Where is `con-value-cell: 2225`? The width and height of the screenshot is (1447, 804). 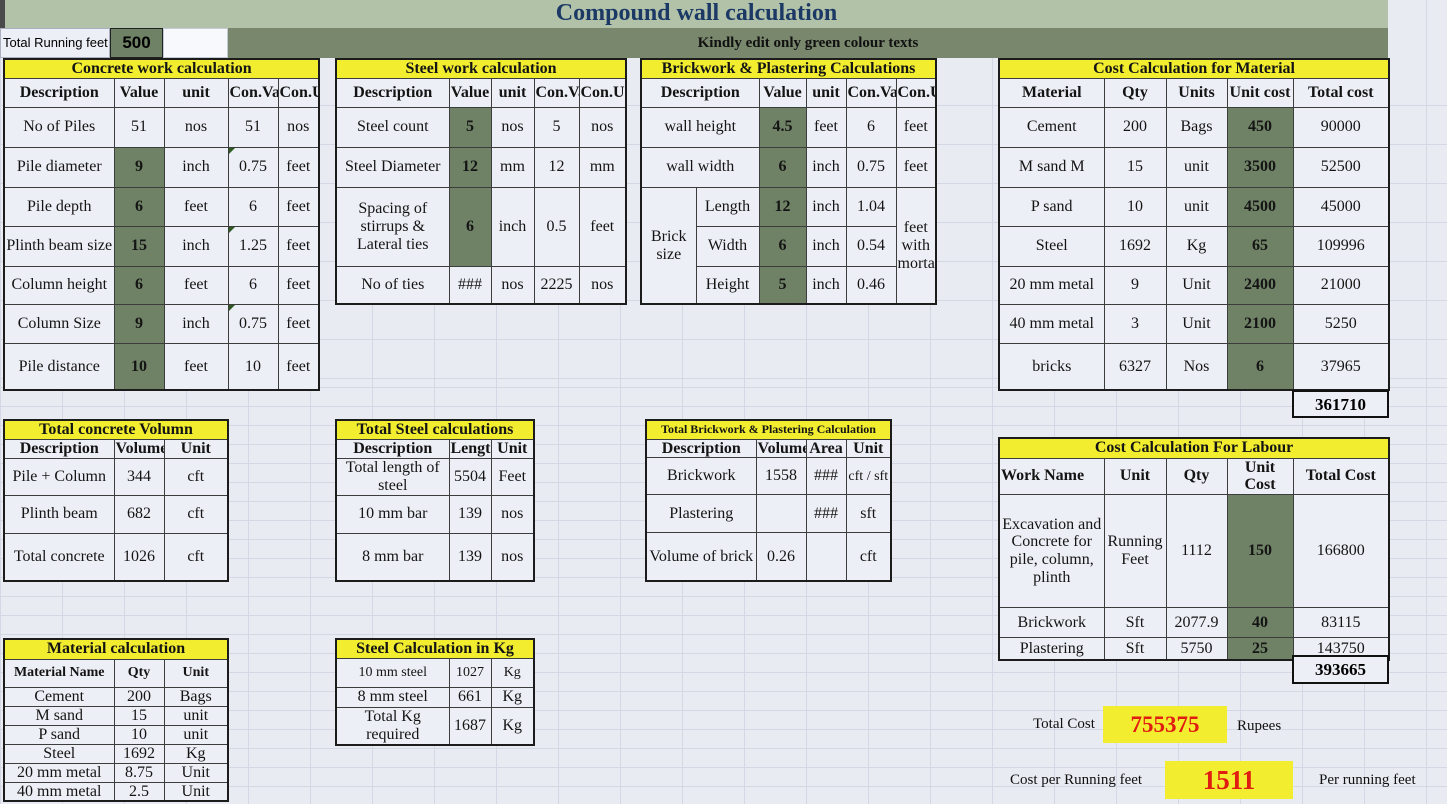
con-value-cell: 2225 is located at coordinates (556, 285).